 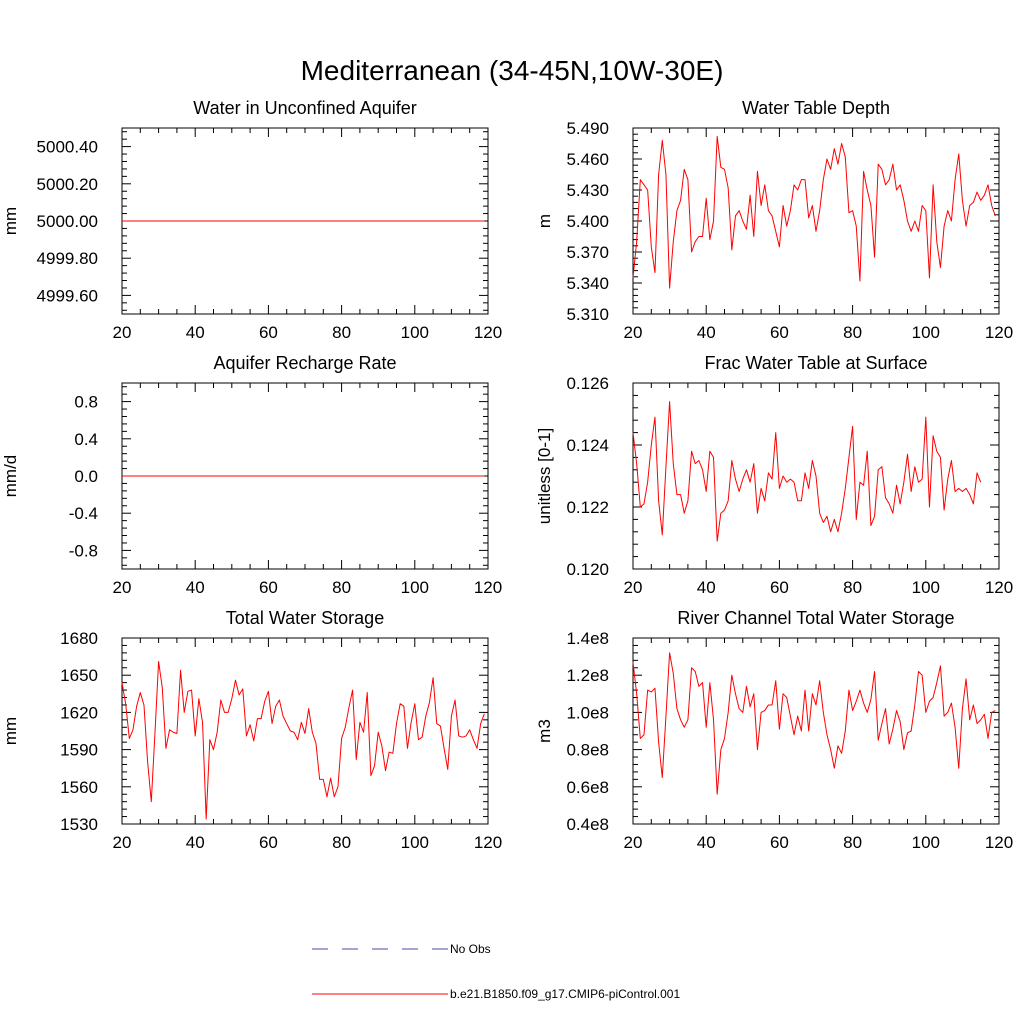 What do you see at coordinates (587, 675) in the screenshot?
I see `y-tick-label: 1.2e8` at bounding box center [587, 675].